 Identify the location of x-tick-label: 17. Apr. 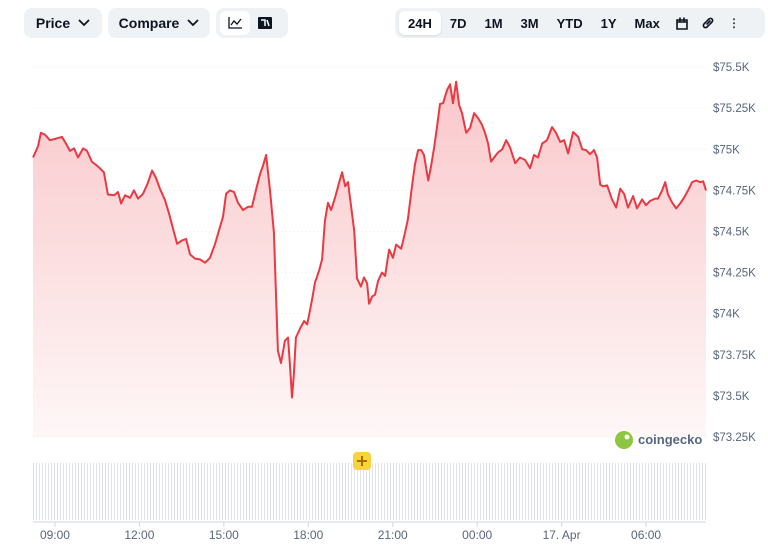
(562, 535).